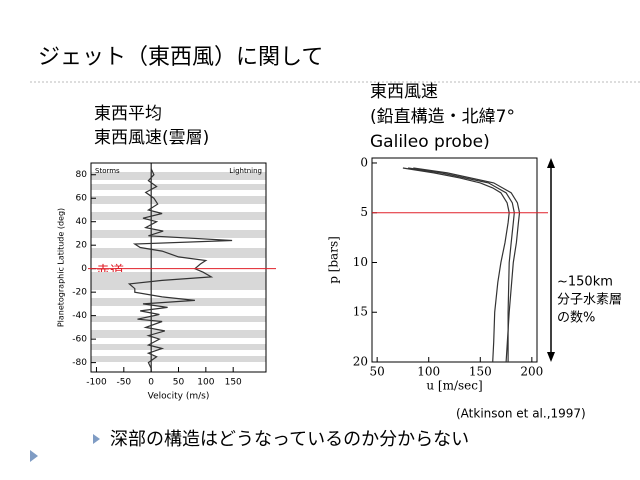 The width and height of the screenshot is (640, 480). Describe the element at coordinates (179, 397) in the screenshot. I see `x-axis-label: Velocity (m/s)` at that location.